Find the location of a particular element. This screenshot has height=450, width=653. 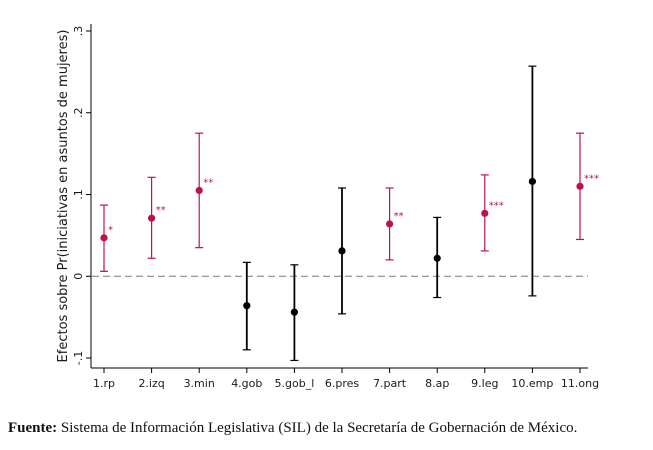

x-tick-label: 6.pres is located at coordinates (342, 383).